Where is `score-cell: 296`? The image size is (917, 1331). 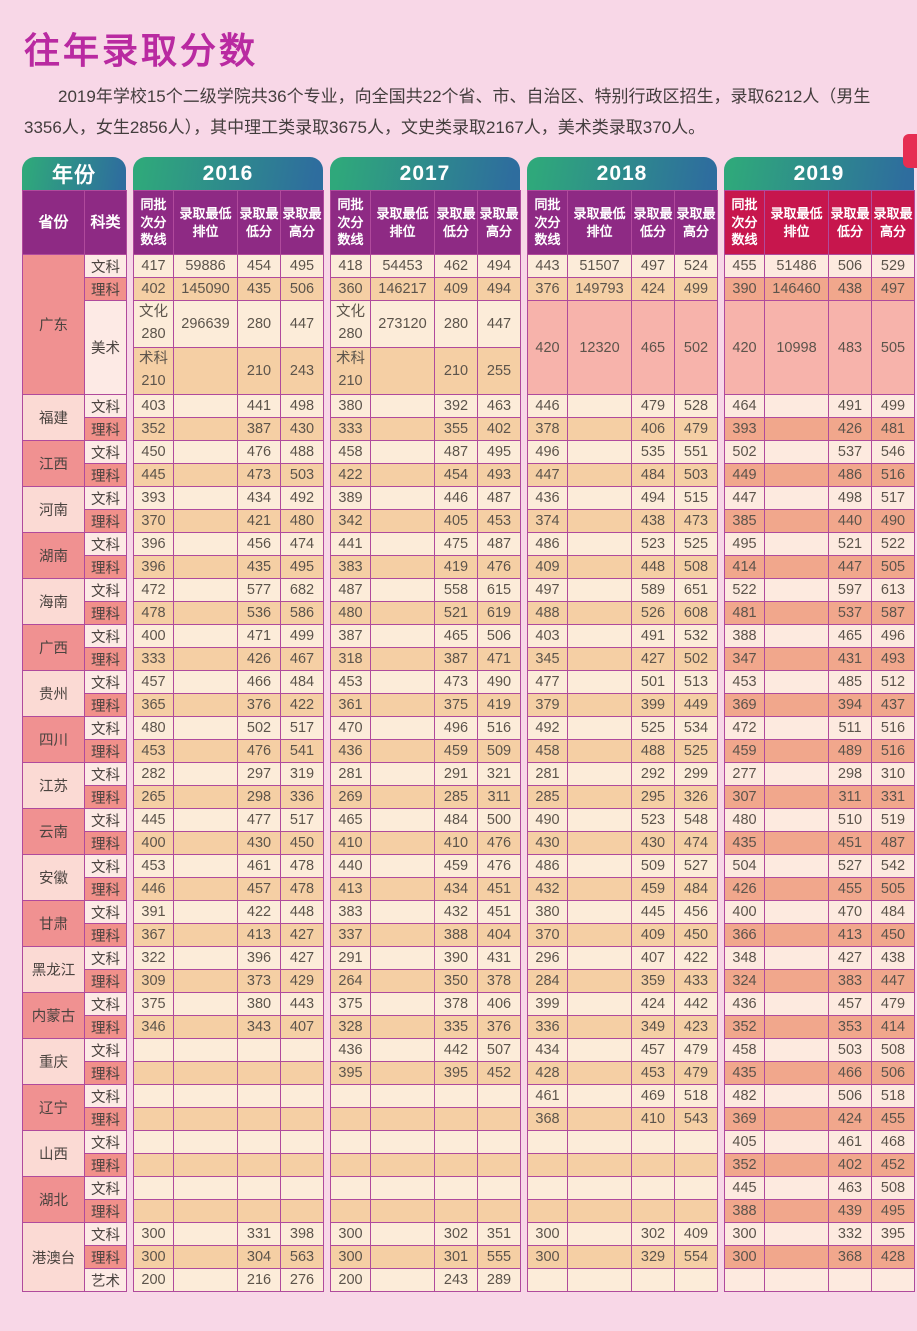 score-cell: 296 is located at coordinates (547, 958).